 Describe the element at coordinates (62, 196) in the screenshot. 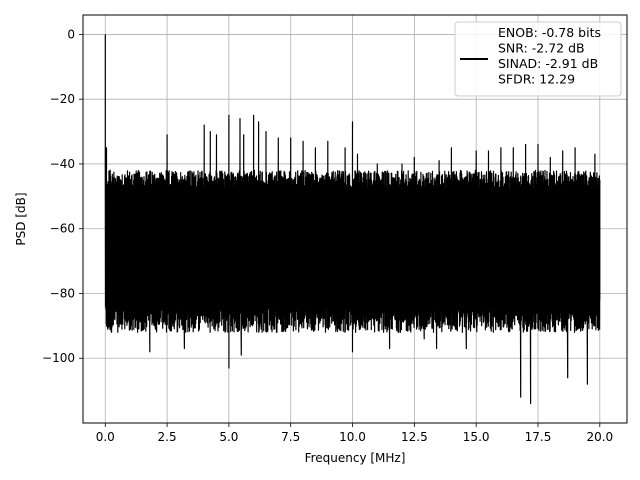

I see `y-axis: 0 −20 −40 −60 −80 −100` at that location.